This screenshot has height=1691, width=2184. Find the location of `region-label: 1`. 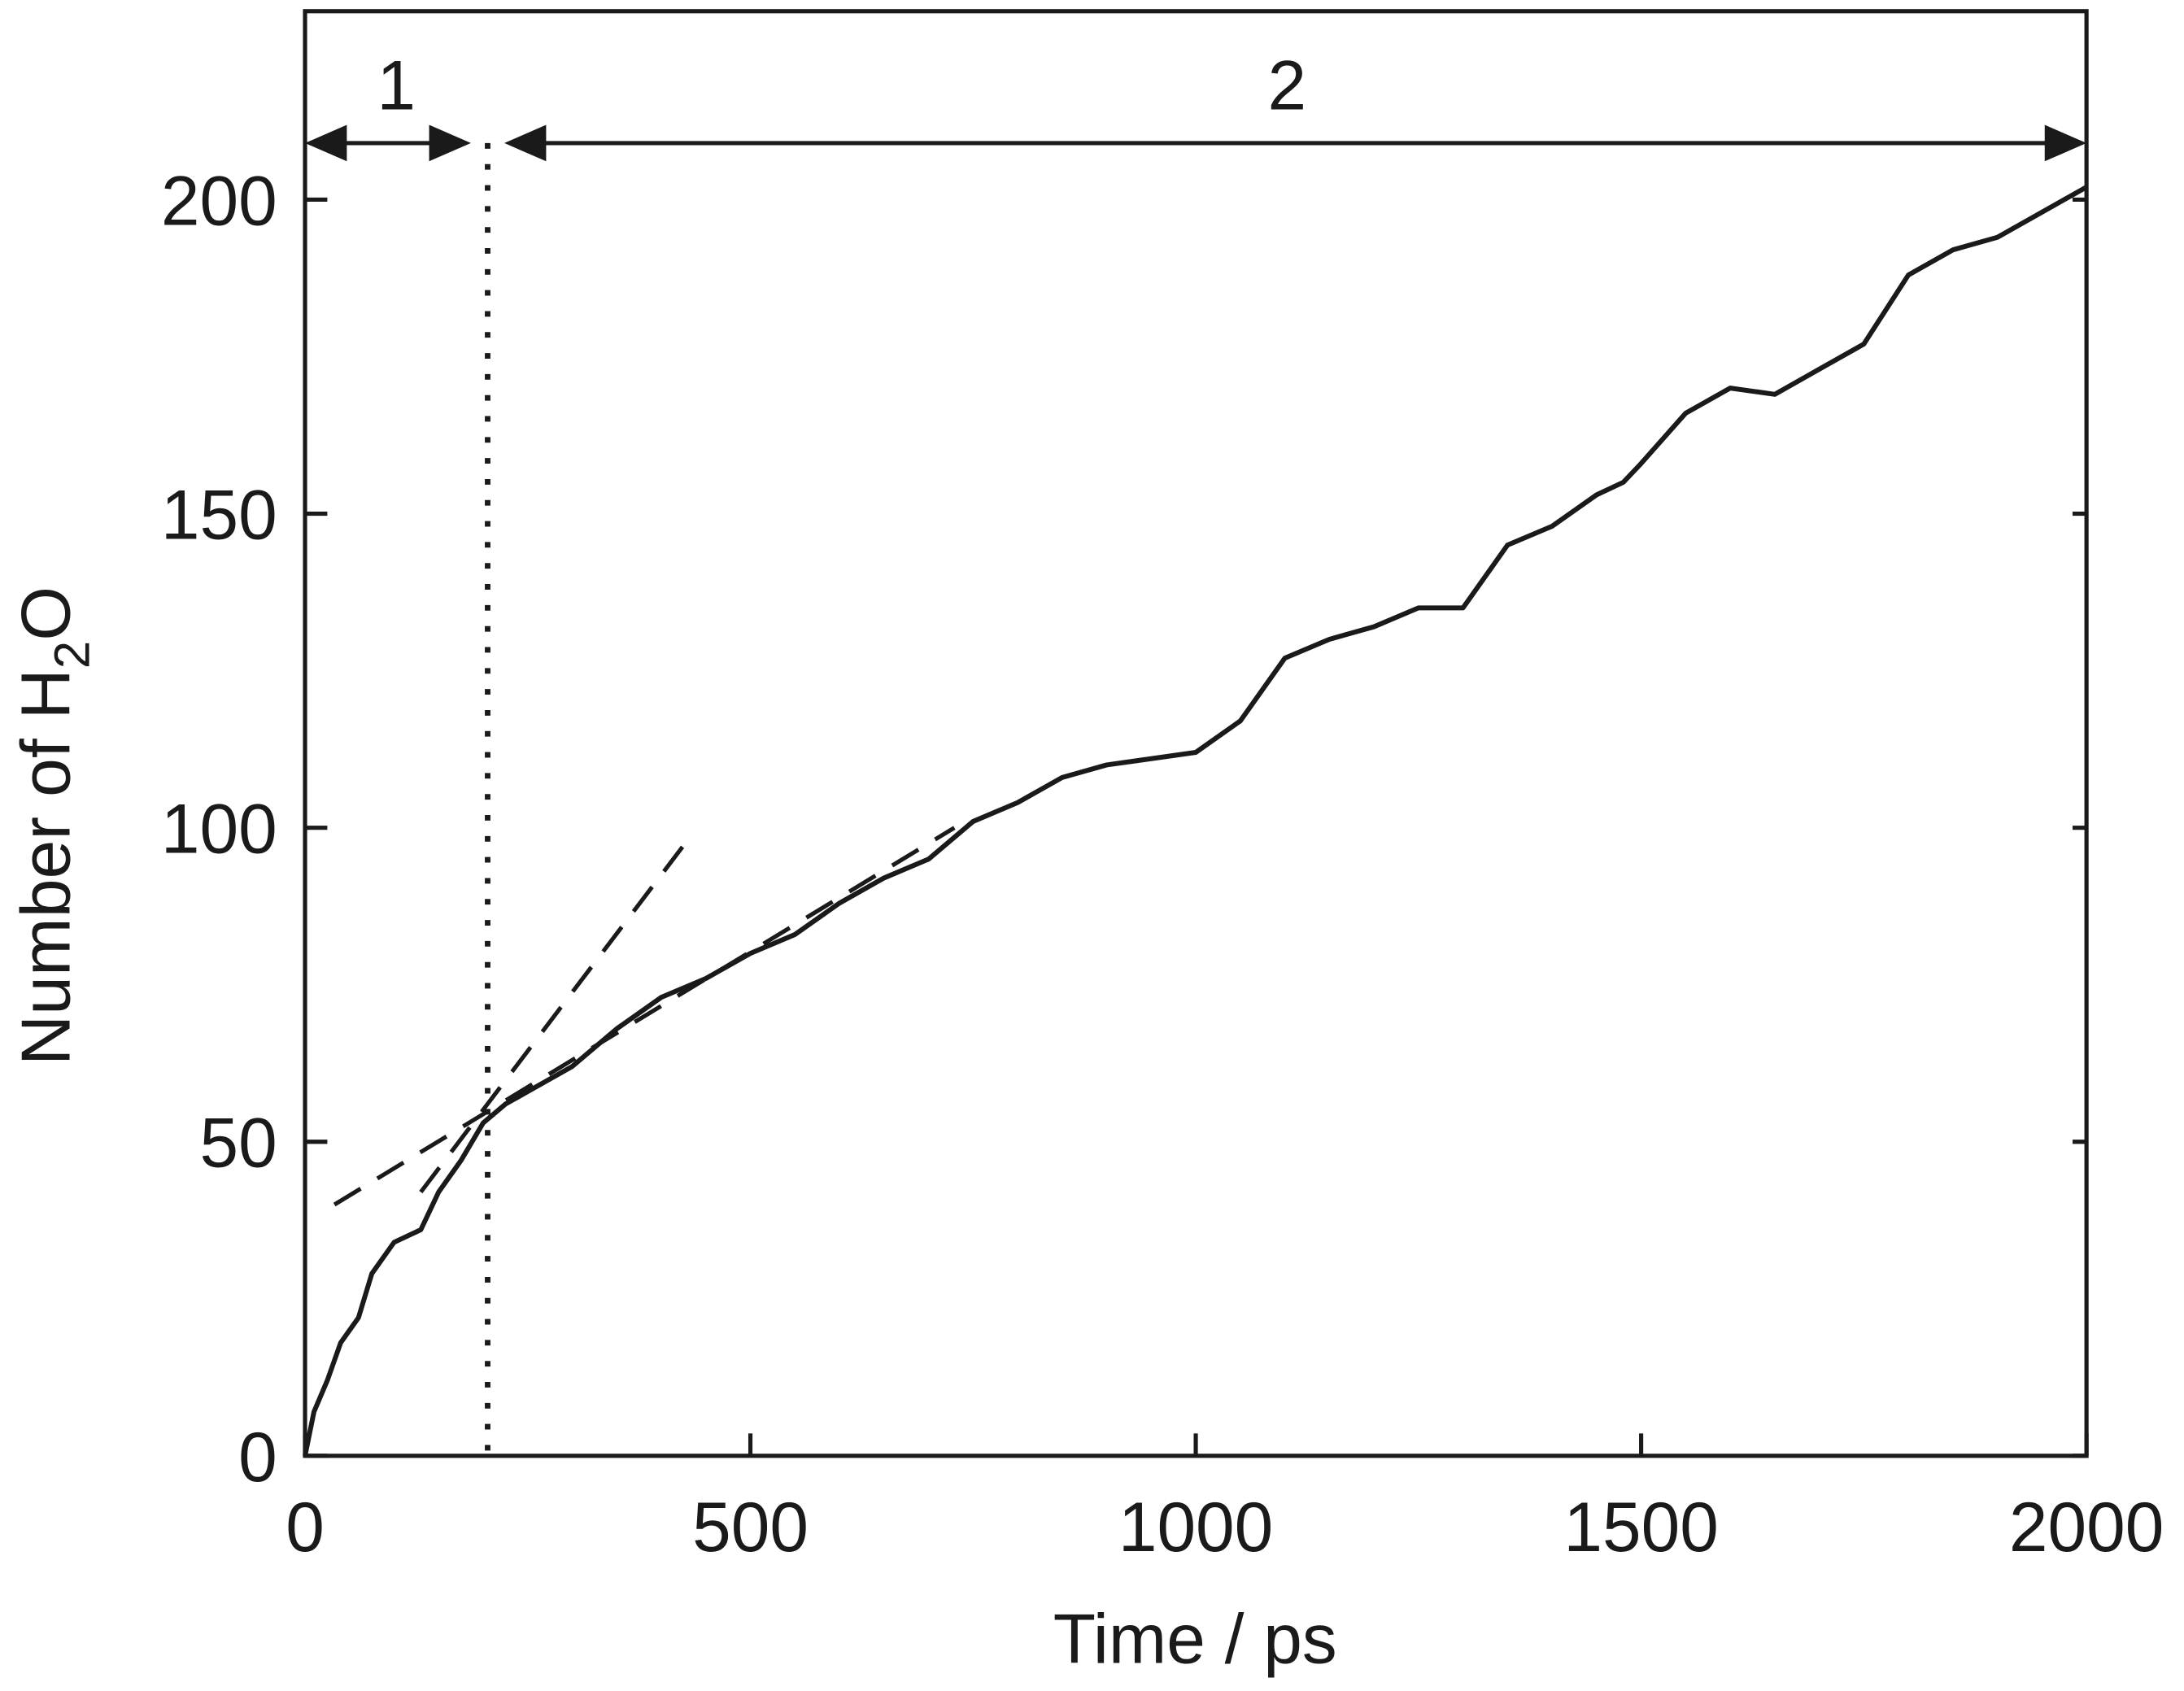

region-label: 1 is located at coordinates (397, 85).